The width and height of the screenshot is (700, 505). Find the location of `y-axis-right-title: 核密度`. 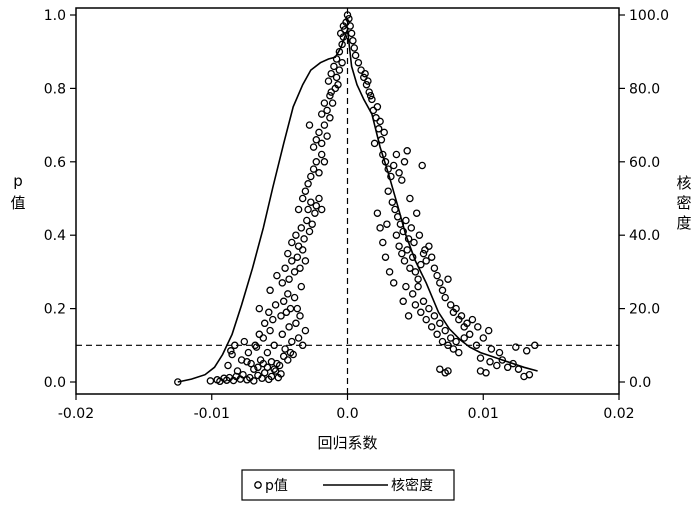

y-axis-right-title: 核密度 is located at coordinates (683, 203).